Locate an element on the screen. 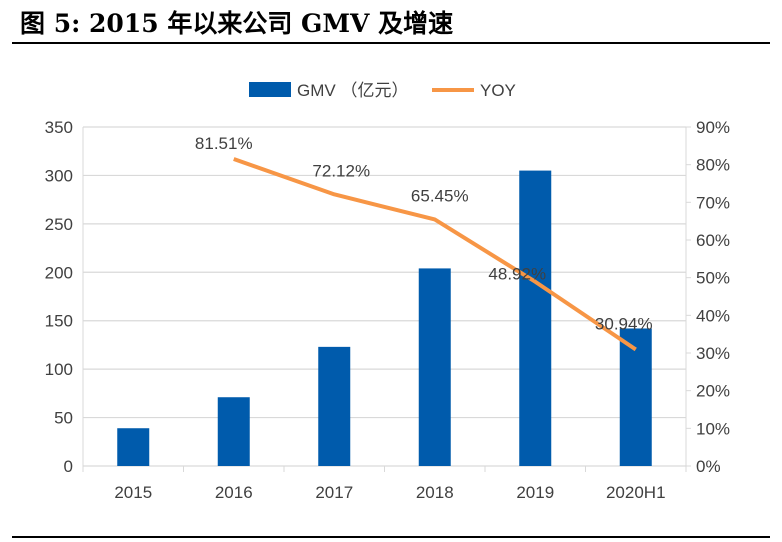 The height and width of the screenshot is (542, 782). y2-tick-label: 0% is located at coordinates (708, 466).